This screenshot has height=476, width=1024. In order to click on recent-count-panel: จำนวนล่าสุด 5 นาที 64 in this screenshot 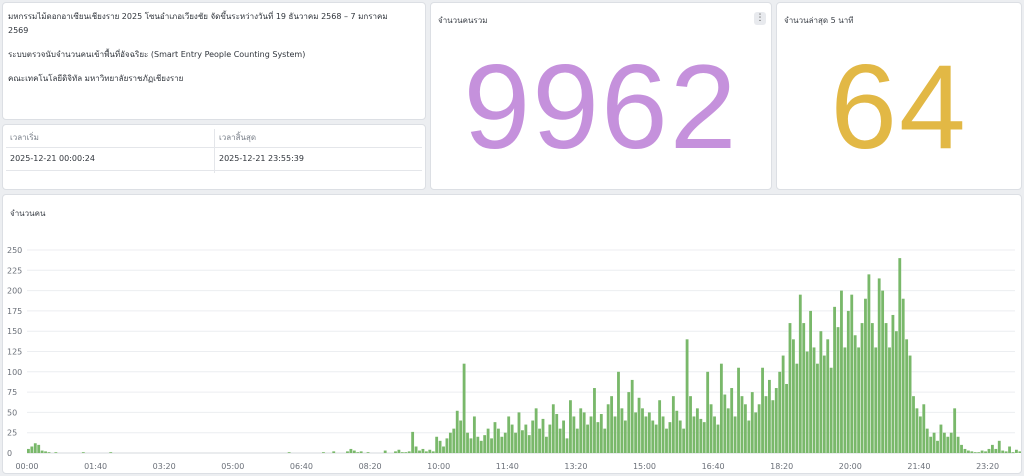, I will do `click(899, 96)`.